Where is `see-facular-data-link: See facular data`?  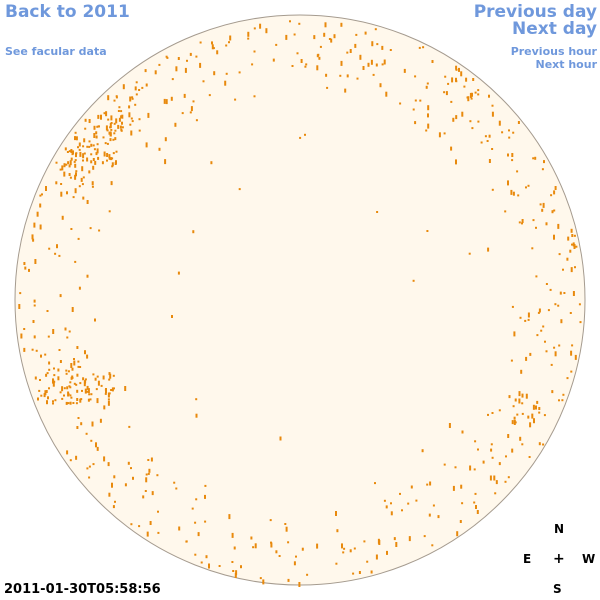 see-facular-data-link: See facular data is located at coordinates (56, 51).